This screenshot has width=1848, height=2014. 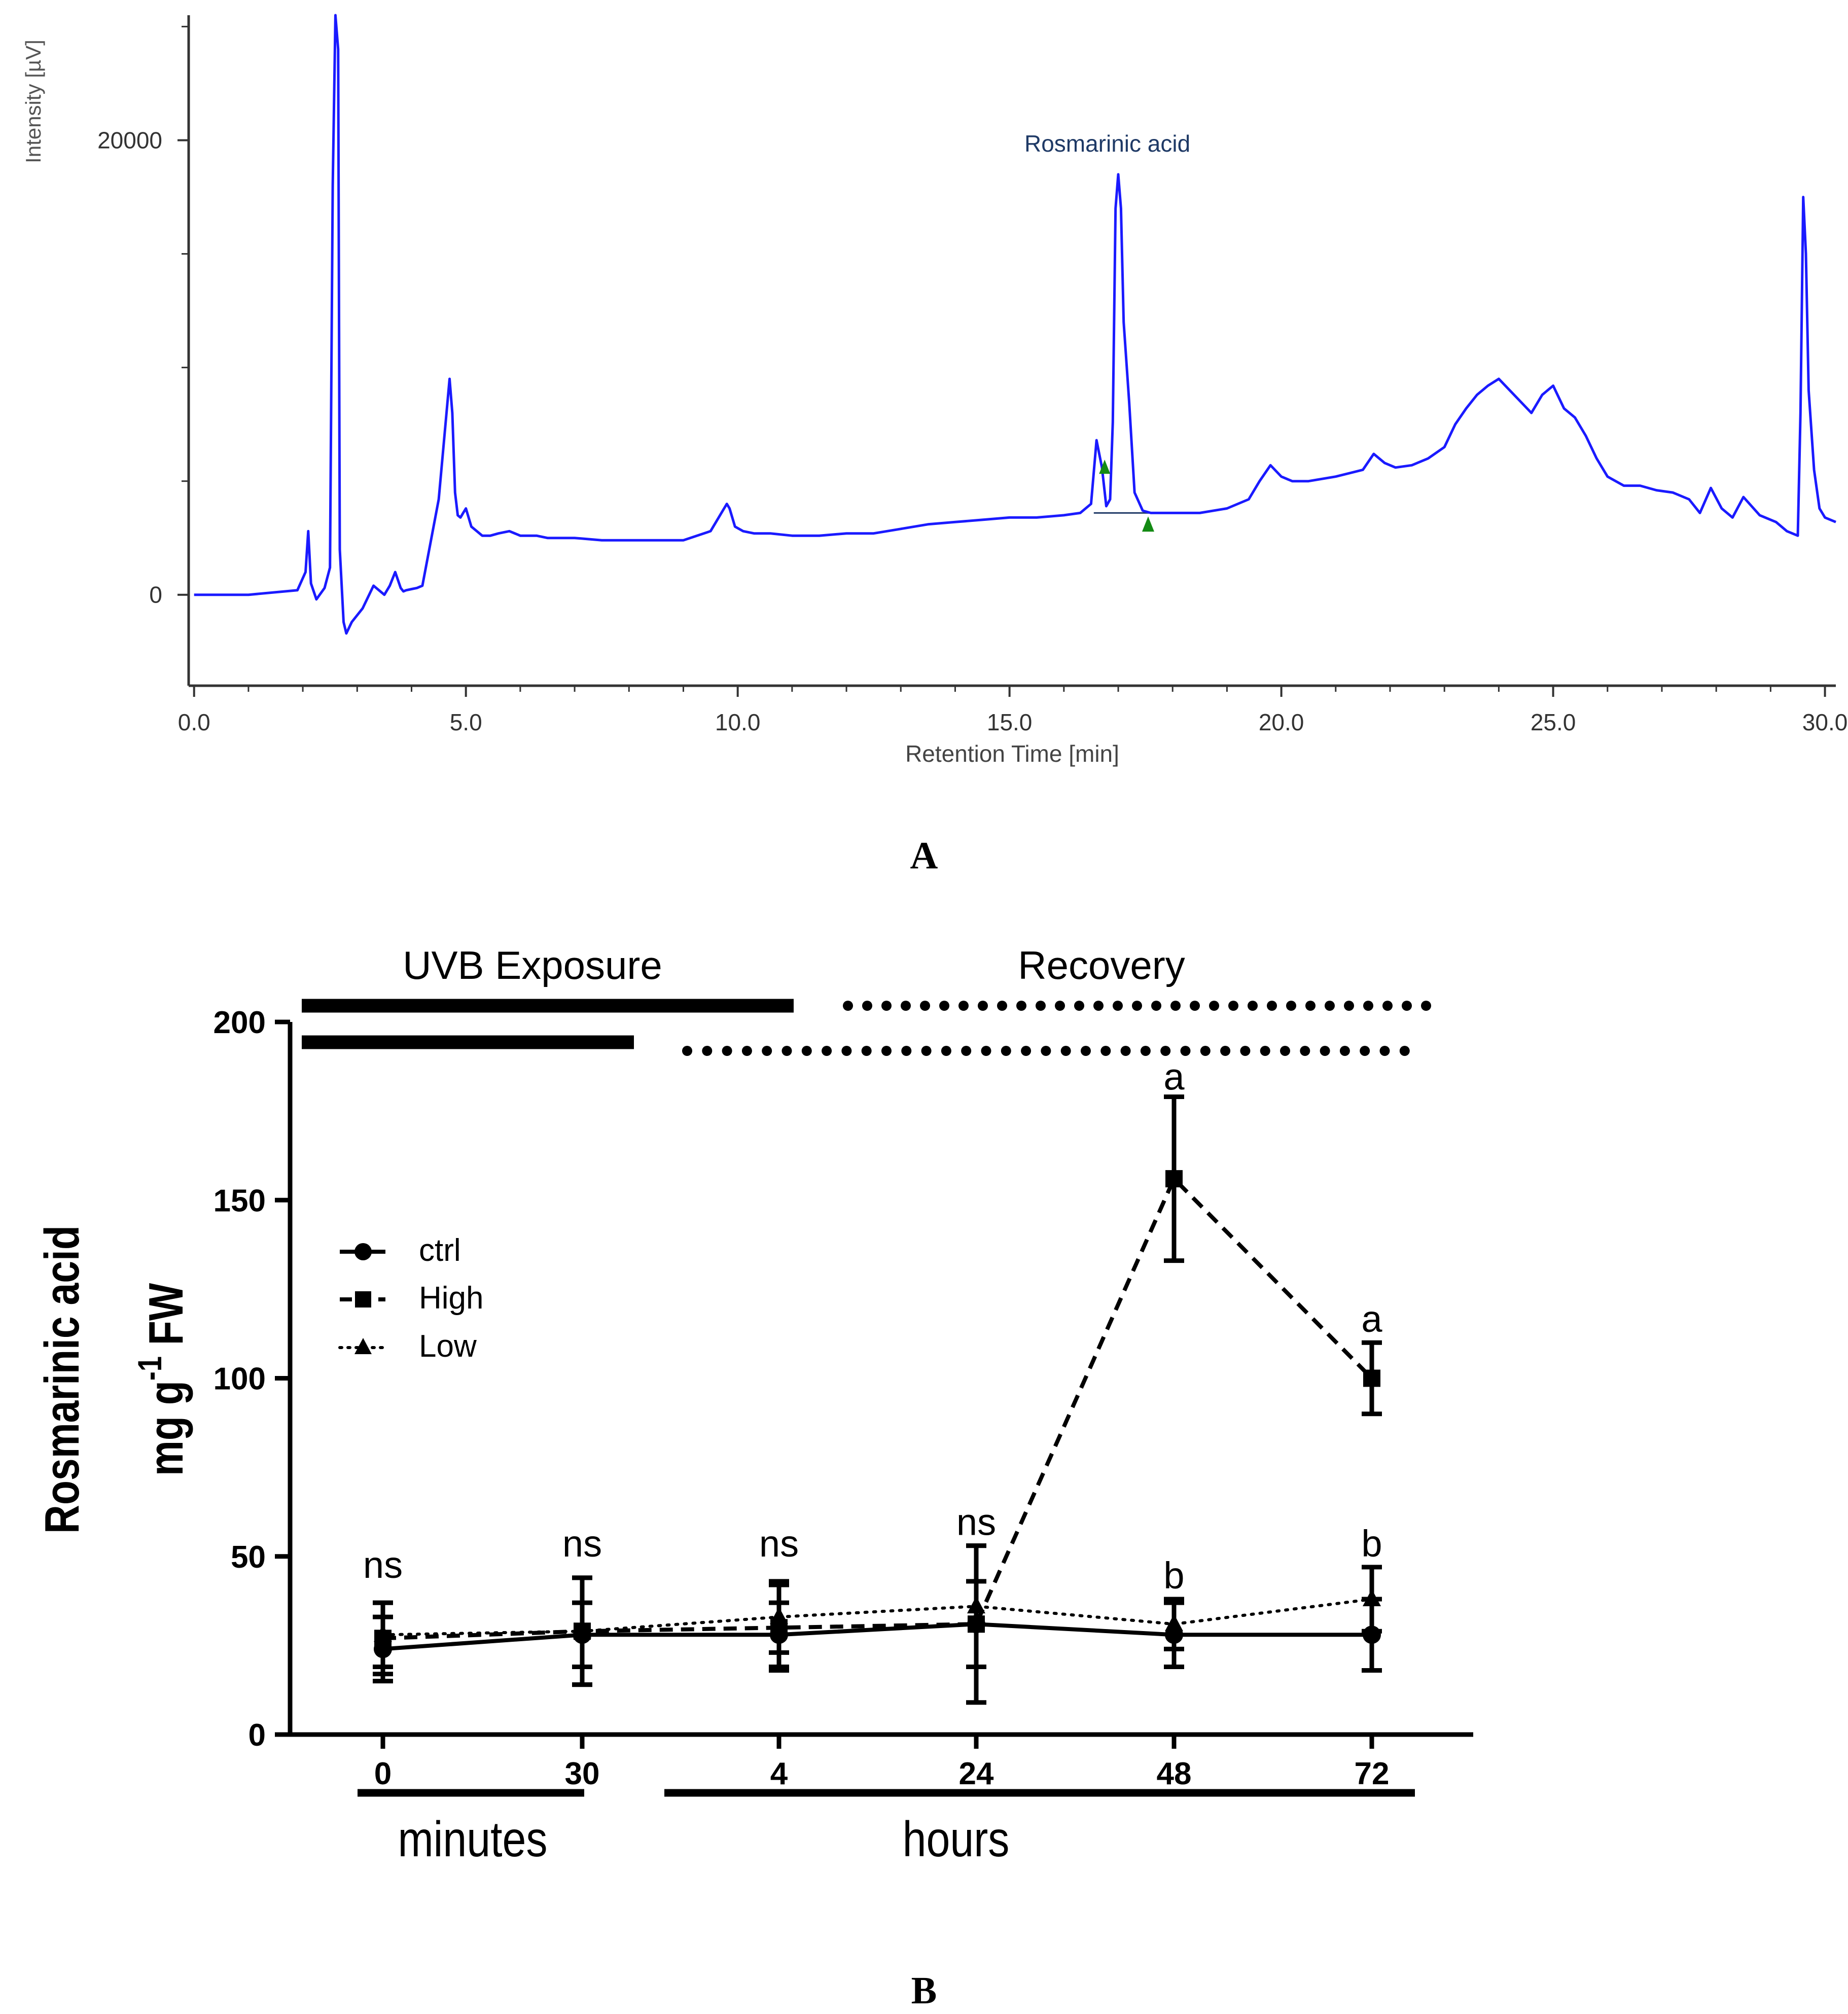 What do you see at coordinates (248, 1557) in the screenshot?
I see `y-tick-label: 50` at bounding box center [248, 1557].